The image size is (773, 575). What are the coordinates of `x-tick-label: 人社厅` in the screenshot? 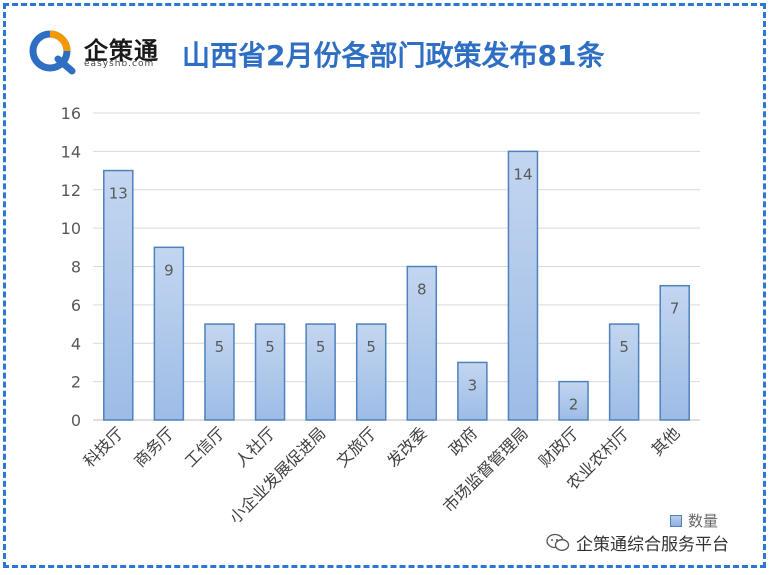 It's located at (254, 446).